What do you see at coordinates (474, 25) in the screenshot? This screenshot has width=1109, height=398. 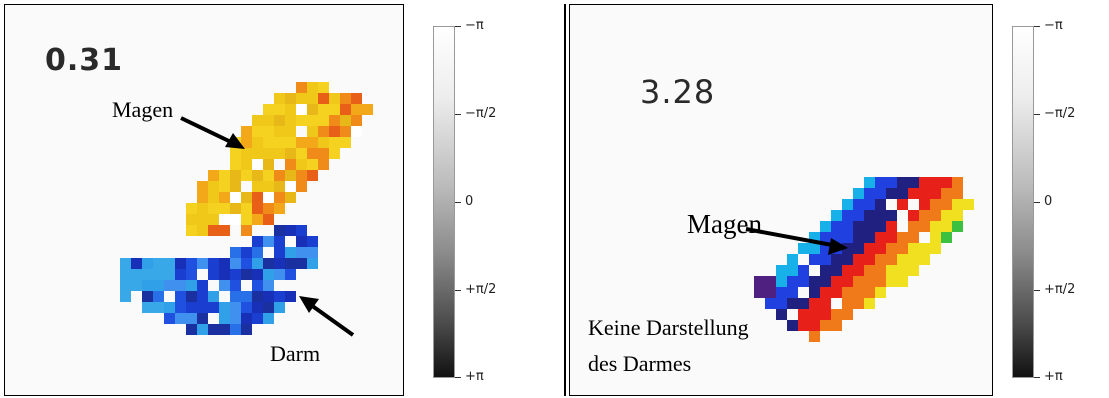 I see `left-colorbar-tick-label: −π` at bounding box center [474, 25].